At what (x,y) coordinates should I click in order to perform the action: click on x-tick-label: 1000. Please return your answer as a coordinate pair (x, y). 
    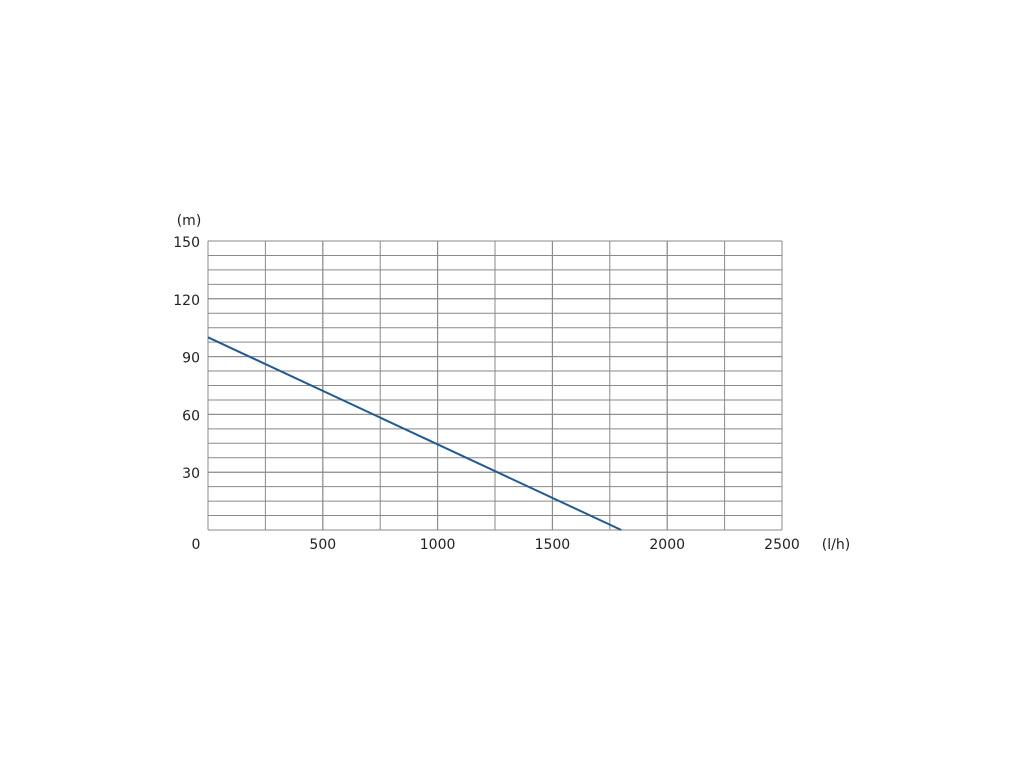
    Looking at the image, I should click on (438, 545).